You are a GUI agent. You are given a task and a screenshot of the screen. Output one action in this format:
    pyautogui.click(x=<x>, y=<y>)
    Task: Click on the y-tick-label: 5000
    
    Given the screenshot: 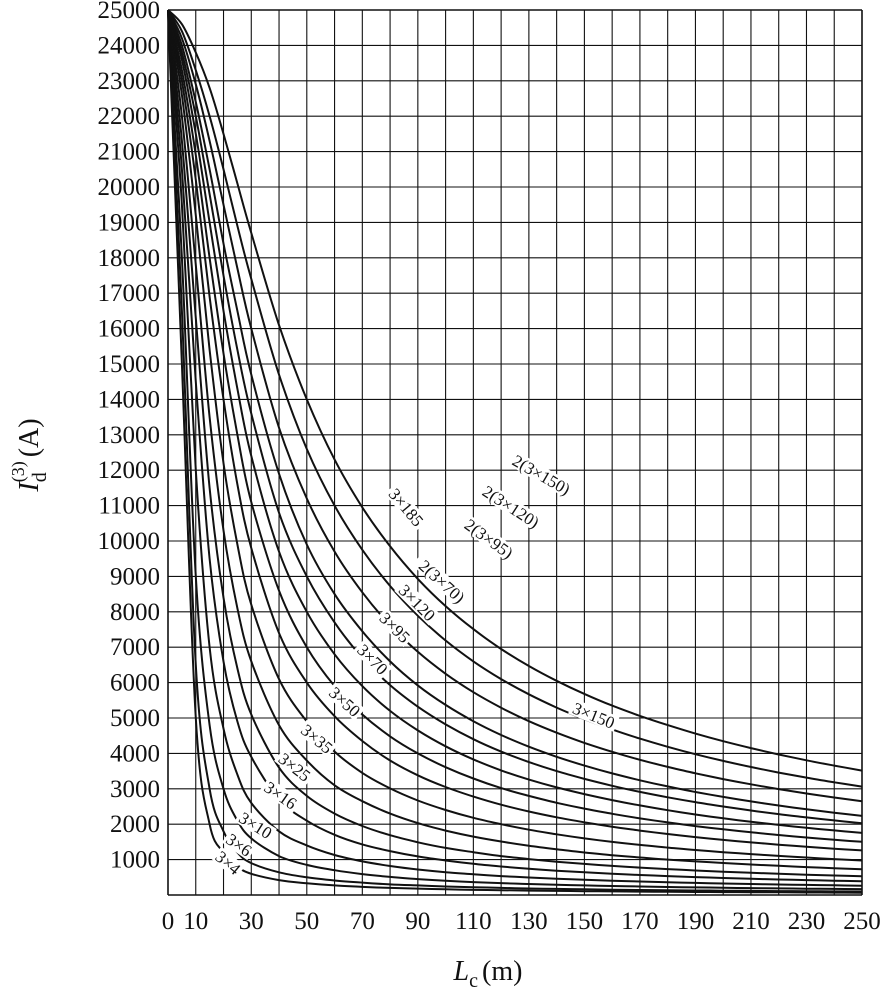 What is the action you would take?
    pyautogui.click(x=135, y=718)
    